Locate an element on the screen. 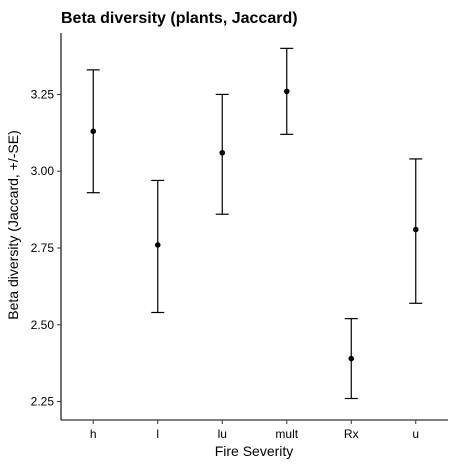  y-tick-label: 2.50 is located at coordinates (43, 325).